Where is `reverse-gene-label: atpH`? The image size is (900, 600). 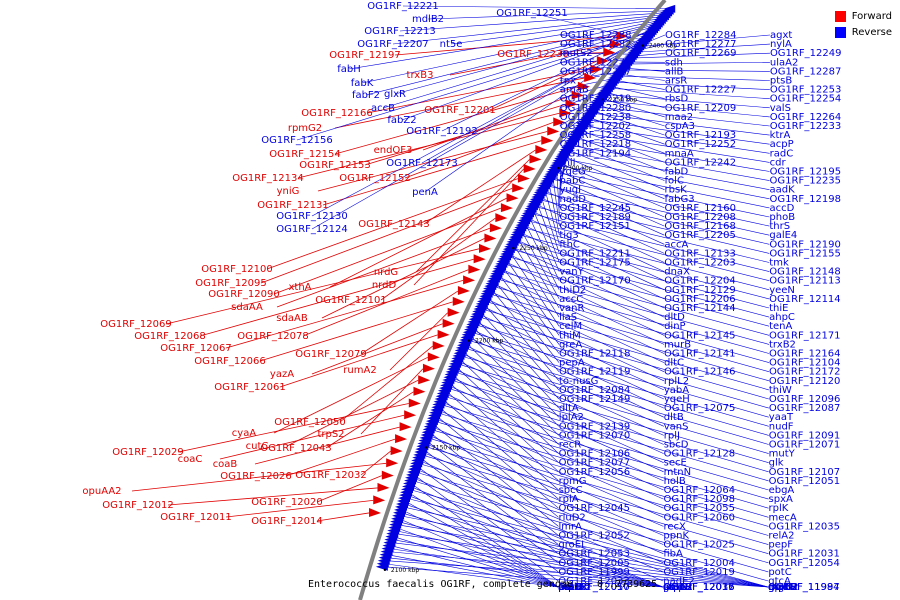
reverse-gene-label: atpH is located at coordinates (570, 587).